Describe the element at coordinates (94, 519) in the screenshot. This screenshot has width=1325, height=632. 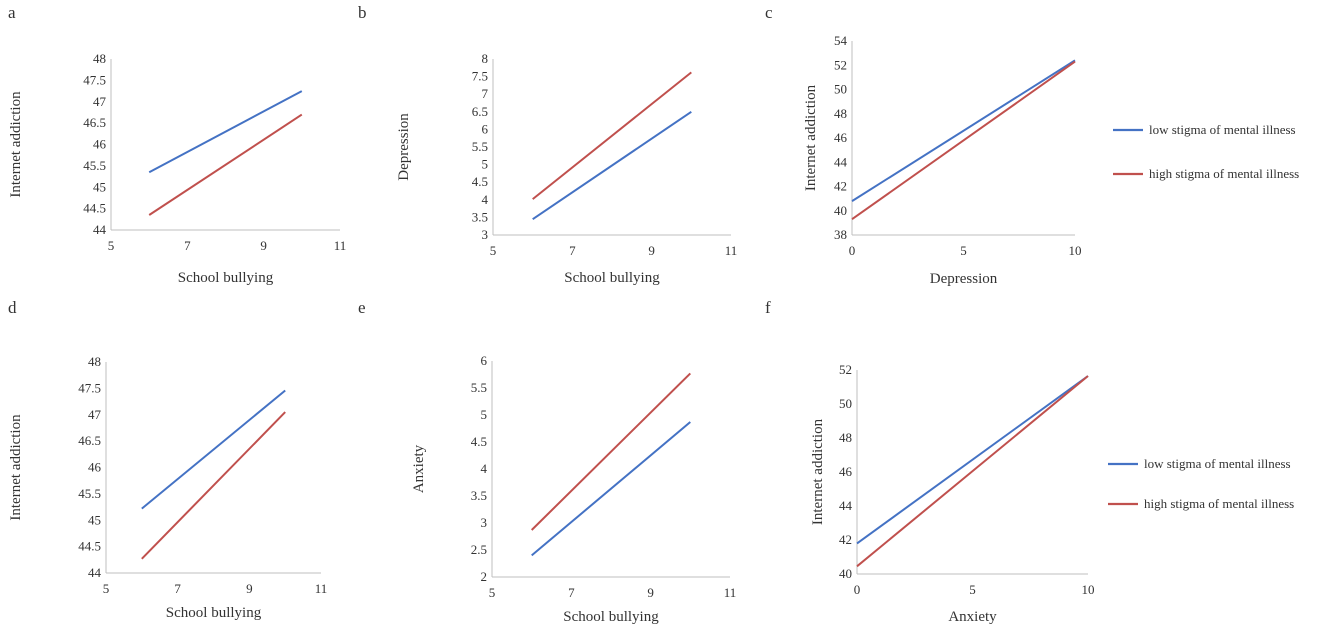
I see `panel-d-y-tick-label: 45` at that location.